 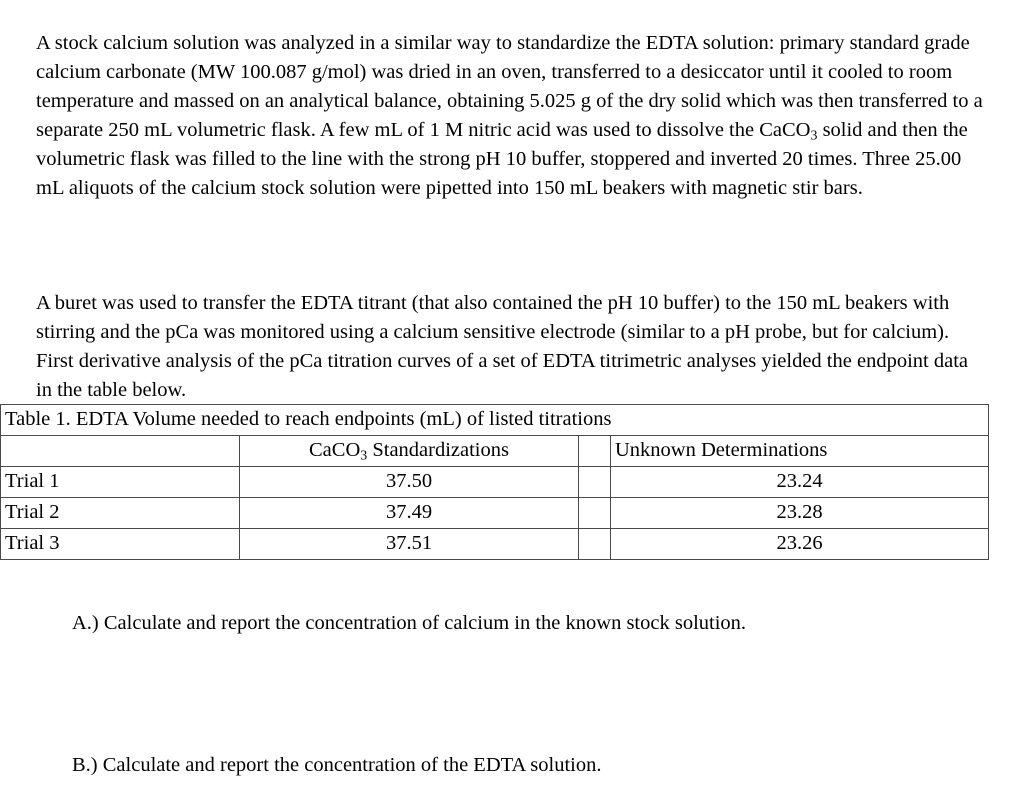 I want to click on row-label-trial-3: Trial 3, so click(x=120, y=544).